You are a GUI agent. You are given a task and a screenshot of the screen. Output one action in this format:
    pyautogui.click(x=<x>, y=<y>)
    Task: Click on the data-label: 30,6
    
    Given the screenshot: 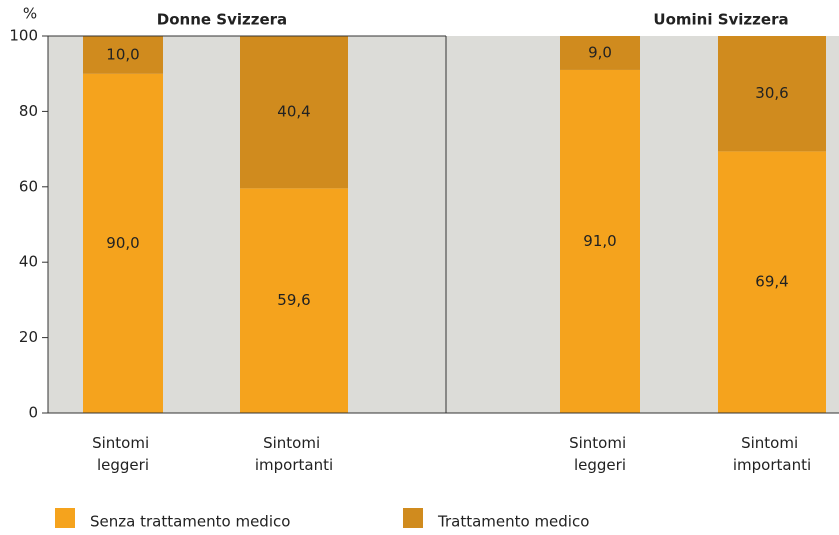 What is the action you would take?
    pyautogui.click(x=771, y=93)
    